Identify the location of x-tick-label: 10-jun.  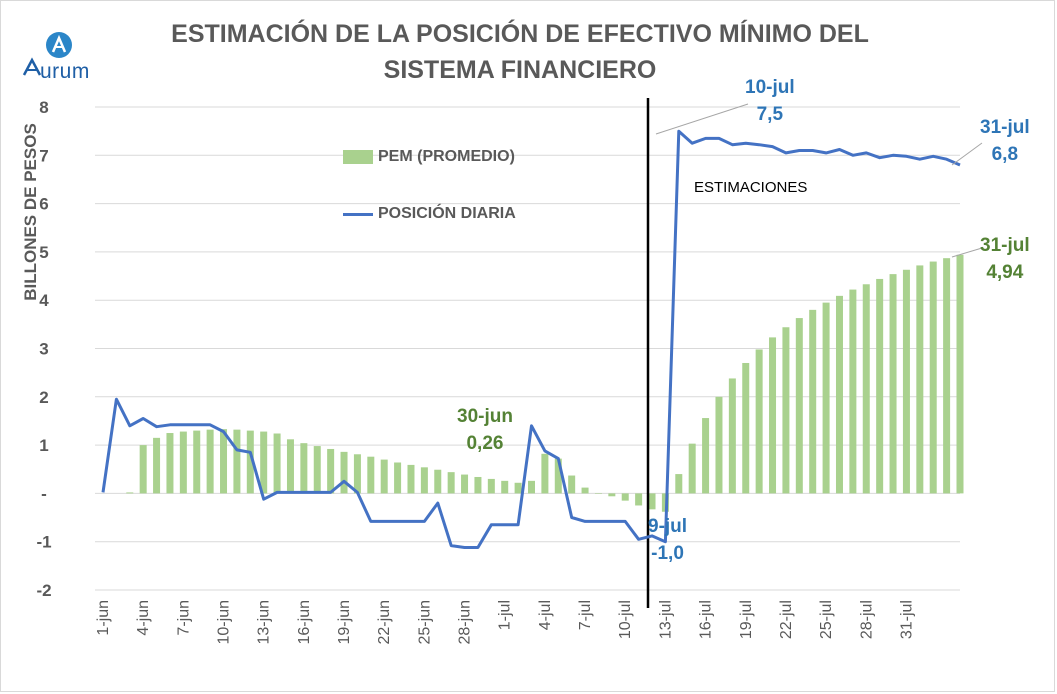
(224, 622).